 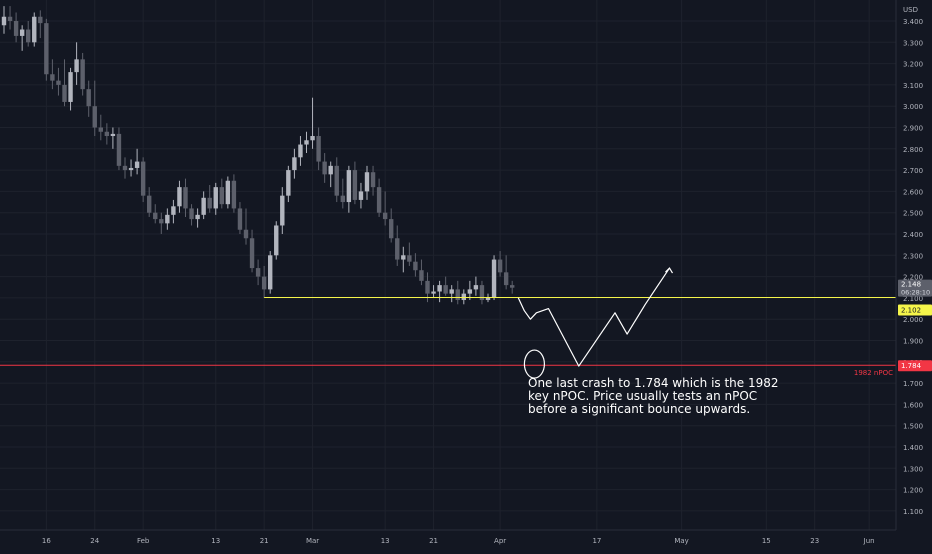 I want to click on price-tick-label: 1.600, so click(x=913, y=405).